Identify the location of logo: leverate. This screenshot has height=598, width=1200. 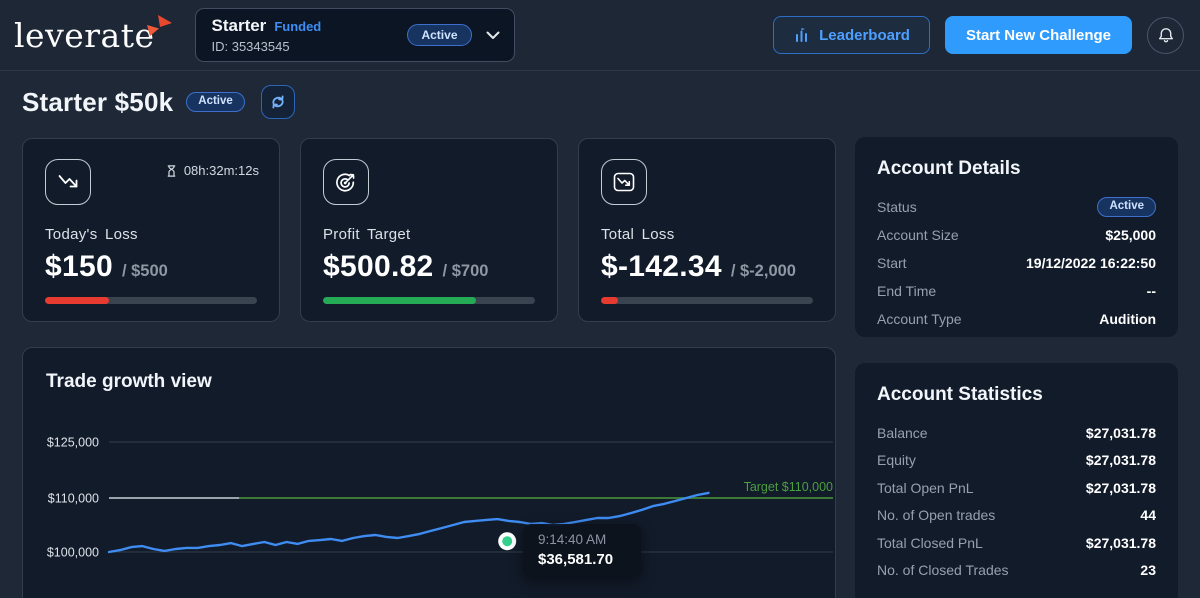
(93, 34).